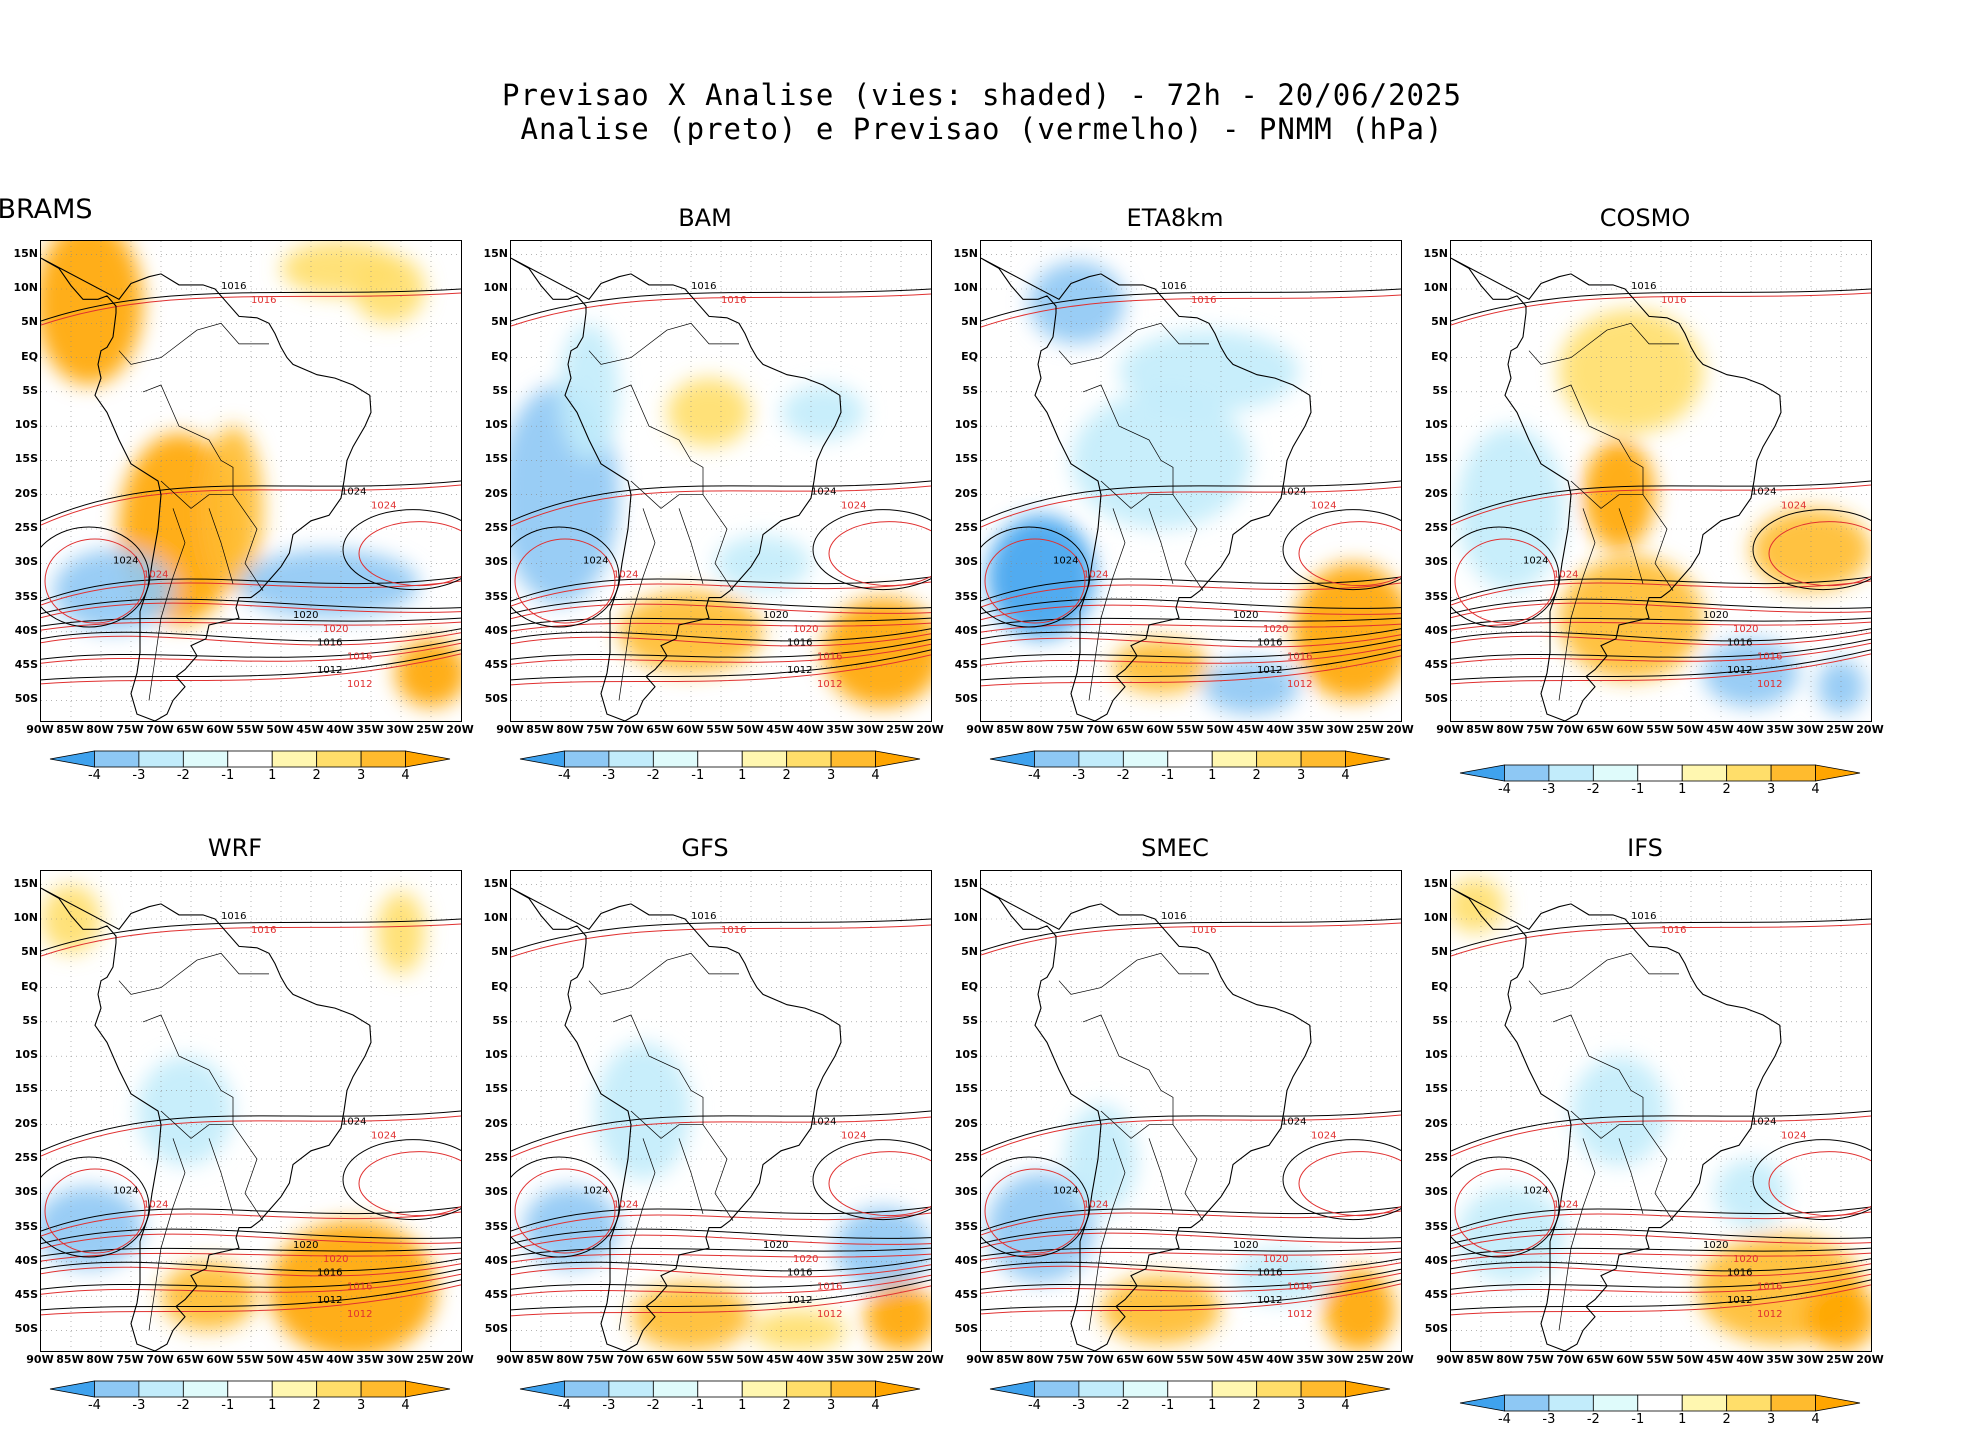 The image size is (1964, 1440). Describe the element at coordinates (1630, 729) in the screenshot. I see `longitude-label: 60W` at that location.